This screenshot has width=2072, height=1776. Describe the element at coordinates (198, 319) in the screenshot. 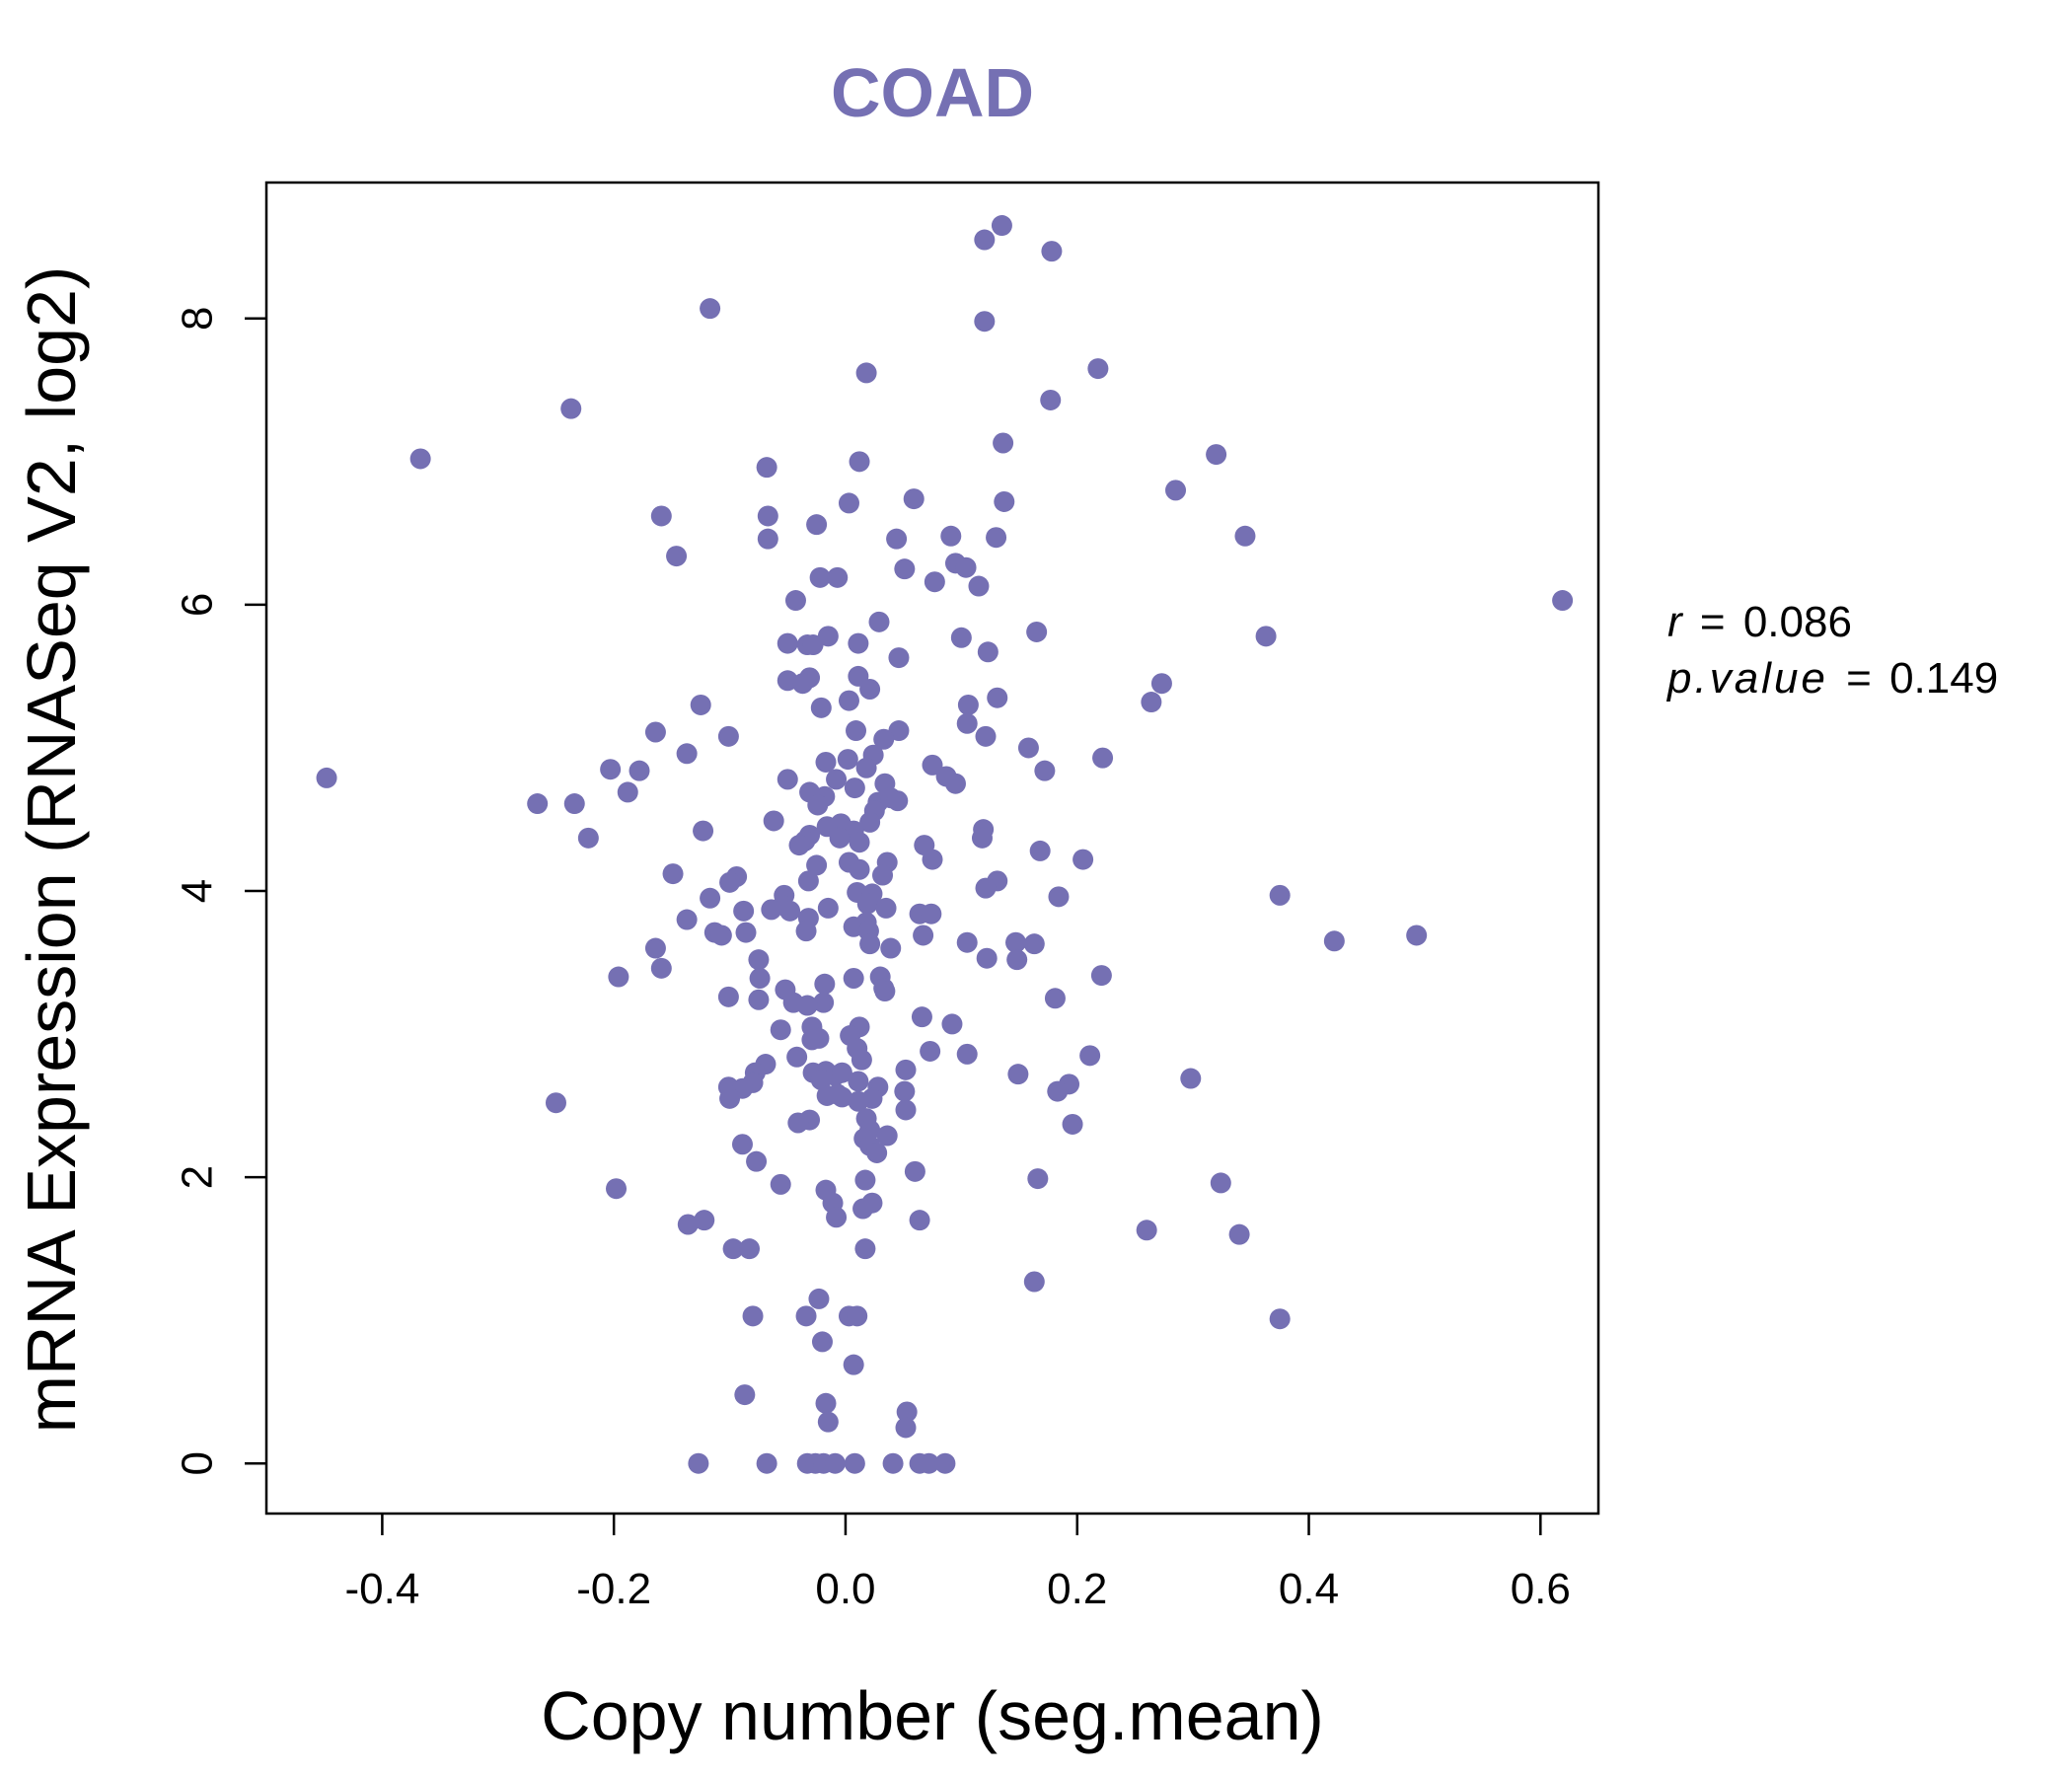

I see `y-tick-label: 8` at that location.